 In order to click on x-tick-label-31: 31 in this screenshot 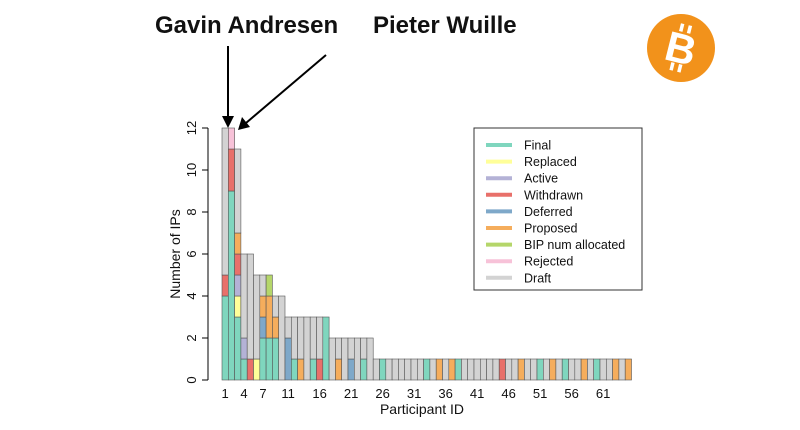, I will do `click(414, 393)`.